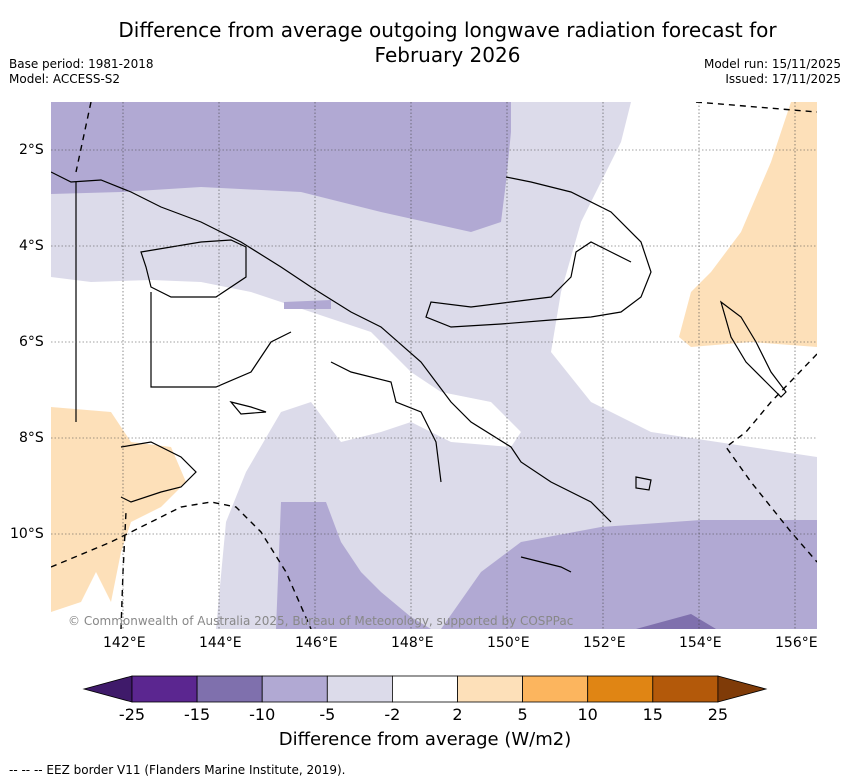 The height and width of the screenshot is (781, 850). What do you see at coordinates (81, 64) in the screenshot?
I see `base-period: Base period: 1981-2018` at bounding box center [81, 64].